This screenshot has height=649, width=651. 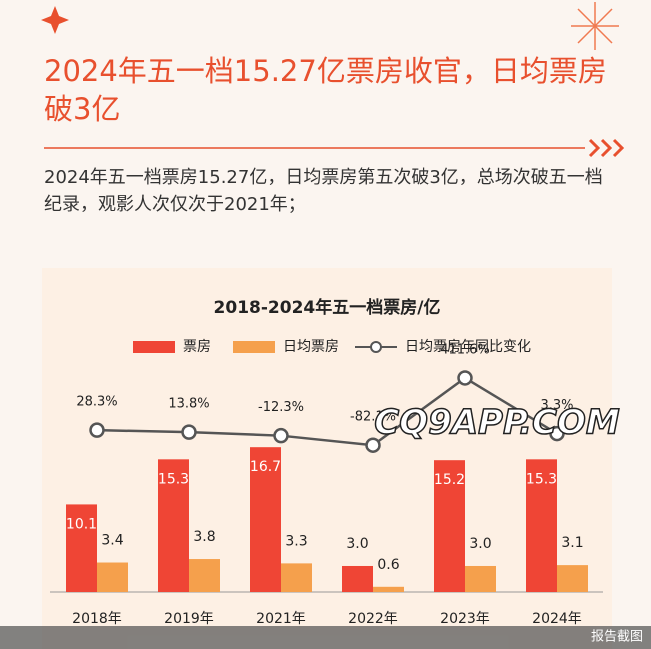 What do you see at coordinates (97, 619) in the screenshot?
I see `x-tick-label: 2018年` at bounding box center [97, 619].